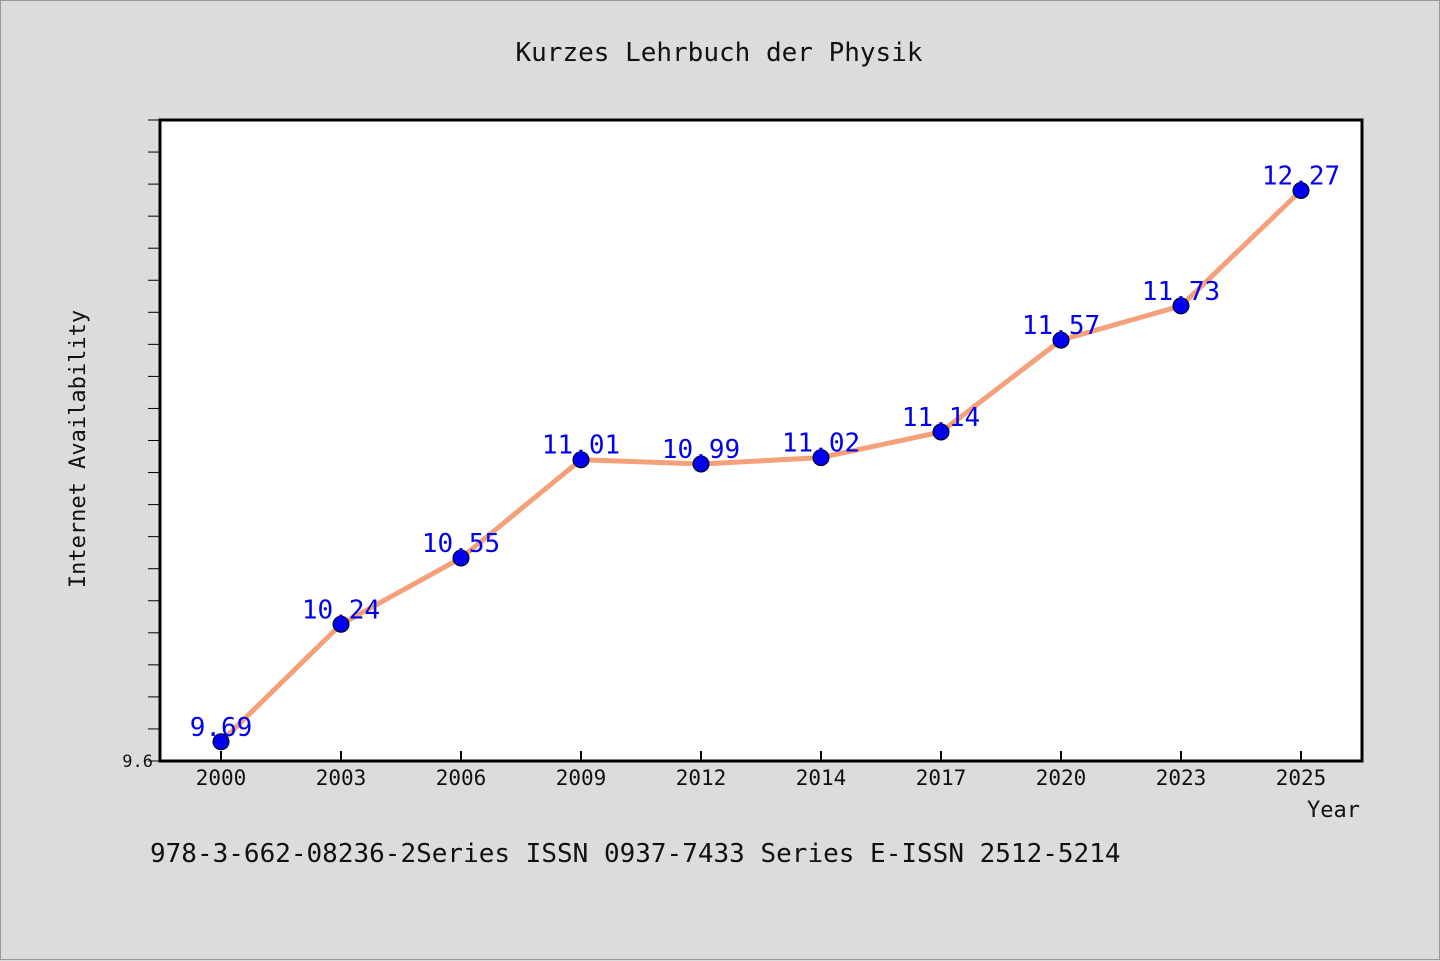 This screenshot has height=961, width=1440. What do you see at coordinates (701, 778) in the screenshot?
I see `x-tick-label: 2012` at bounding box center [701, 778].